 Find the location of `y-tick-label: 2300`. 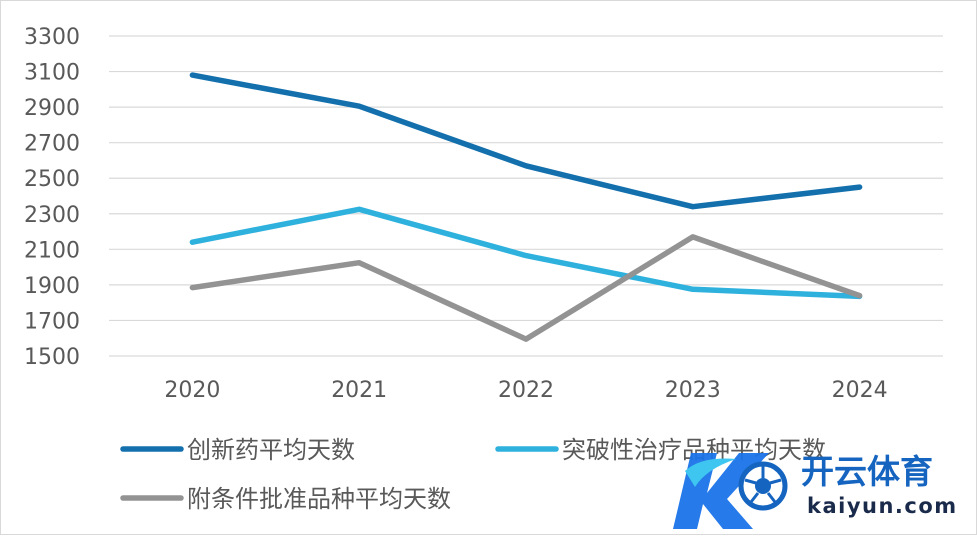

y-tick-label: 2300 is located at coordinates (52, 215).